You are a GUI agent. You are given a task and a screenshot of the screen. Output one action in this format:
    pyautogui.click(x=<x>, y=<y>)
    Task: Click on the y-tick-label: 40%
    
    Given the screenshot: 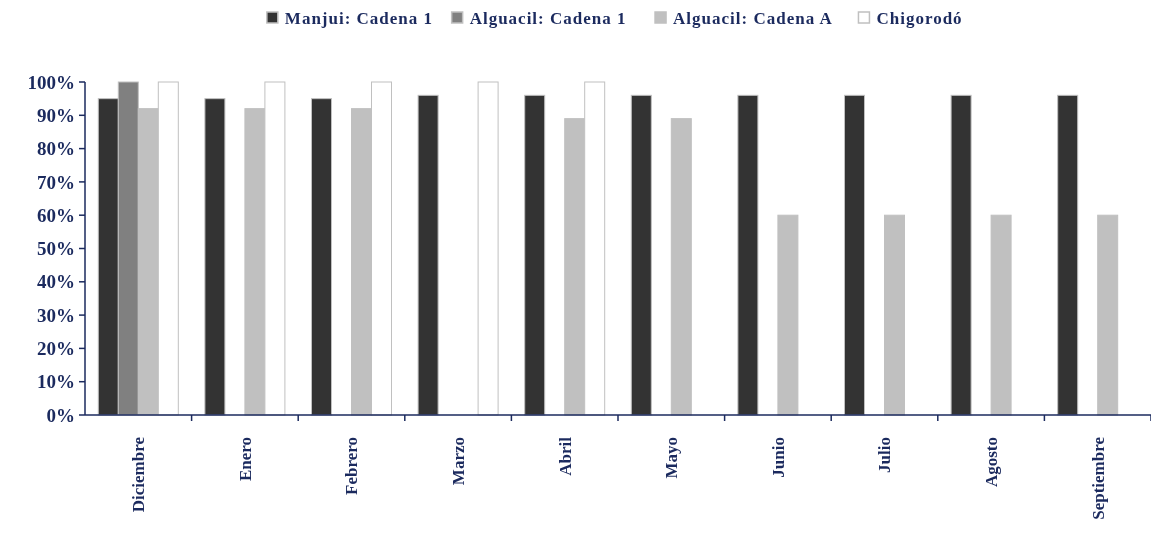 What is the action you would take?
    pyautogui.click(x=56, y=282)
    